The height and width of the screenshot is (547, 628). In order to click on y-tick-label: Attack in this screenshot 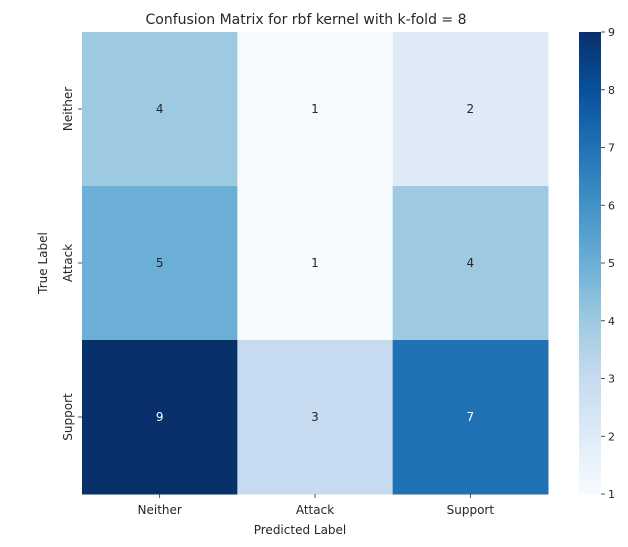, I will do `click(68, 263)`.